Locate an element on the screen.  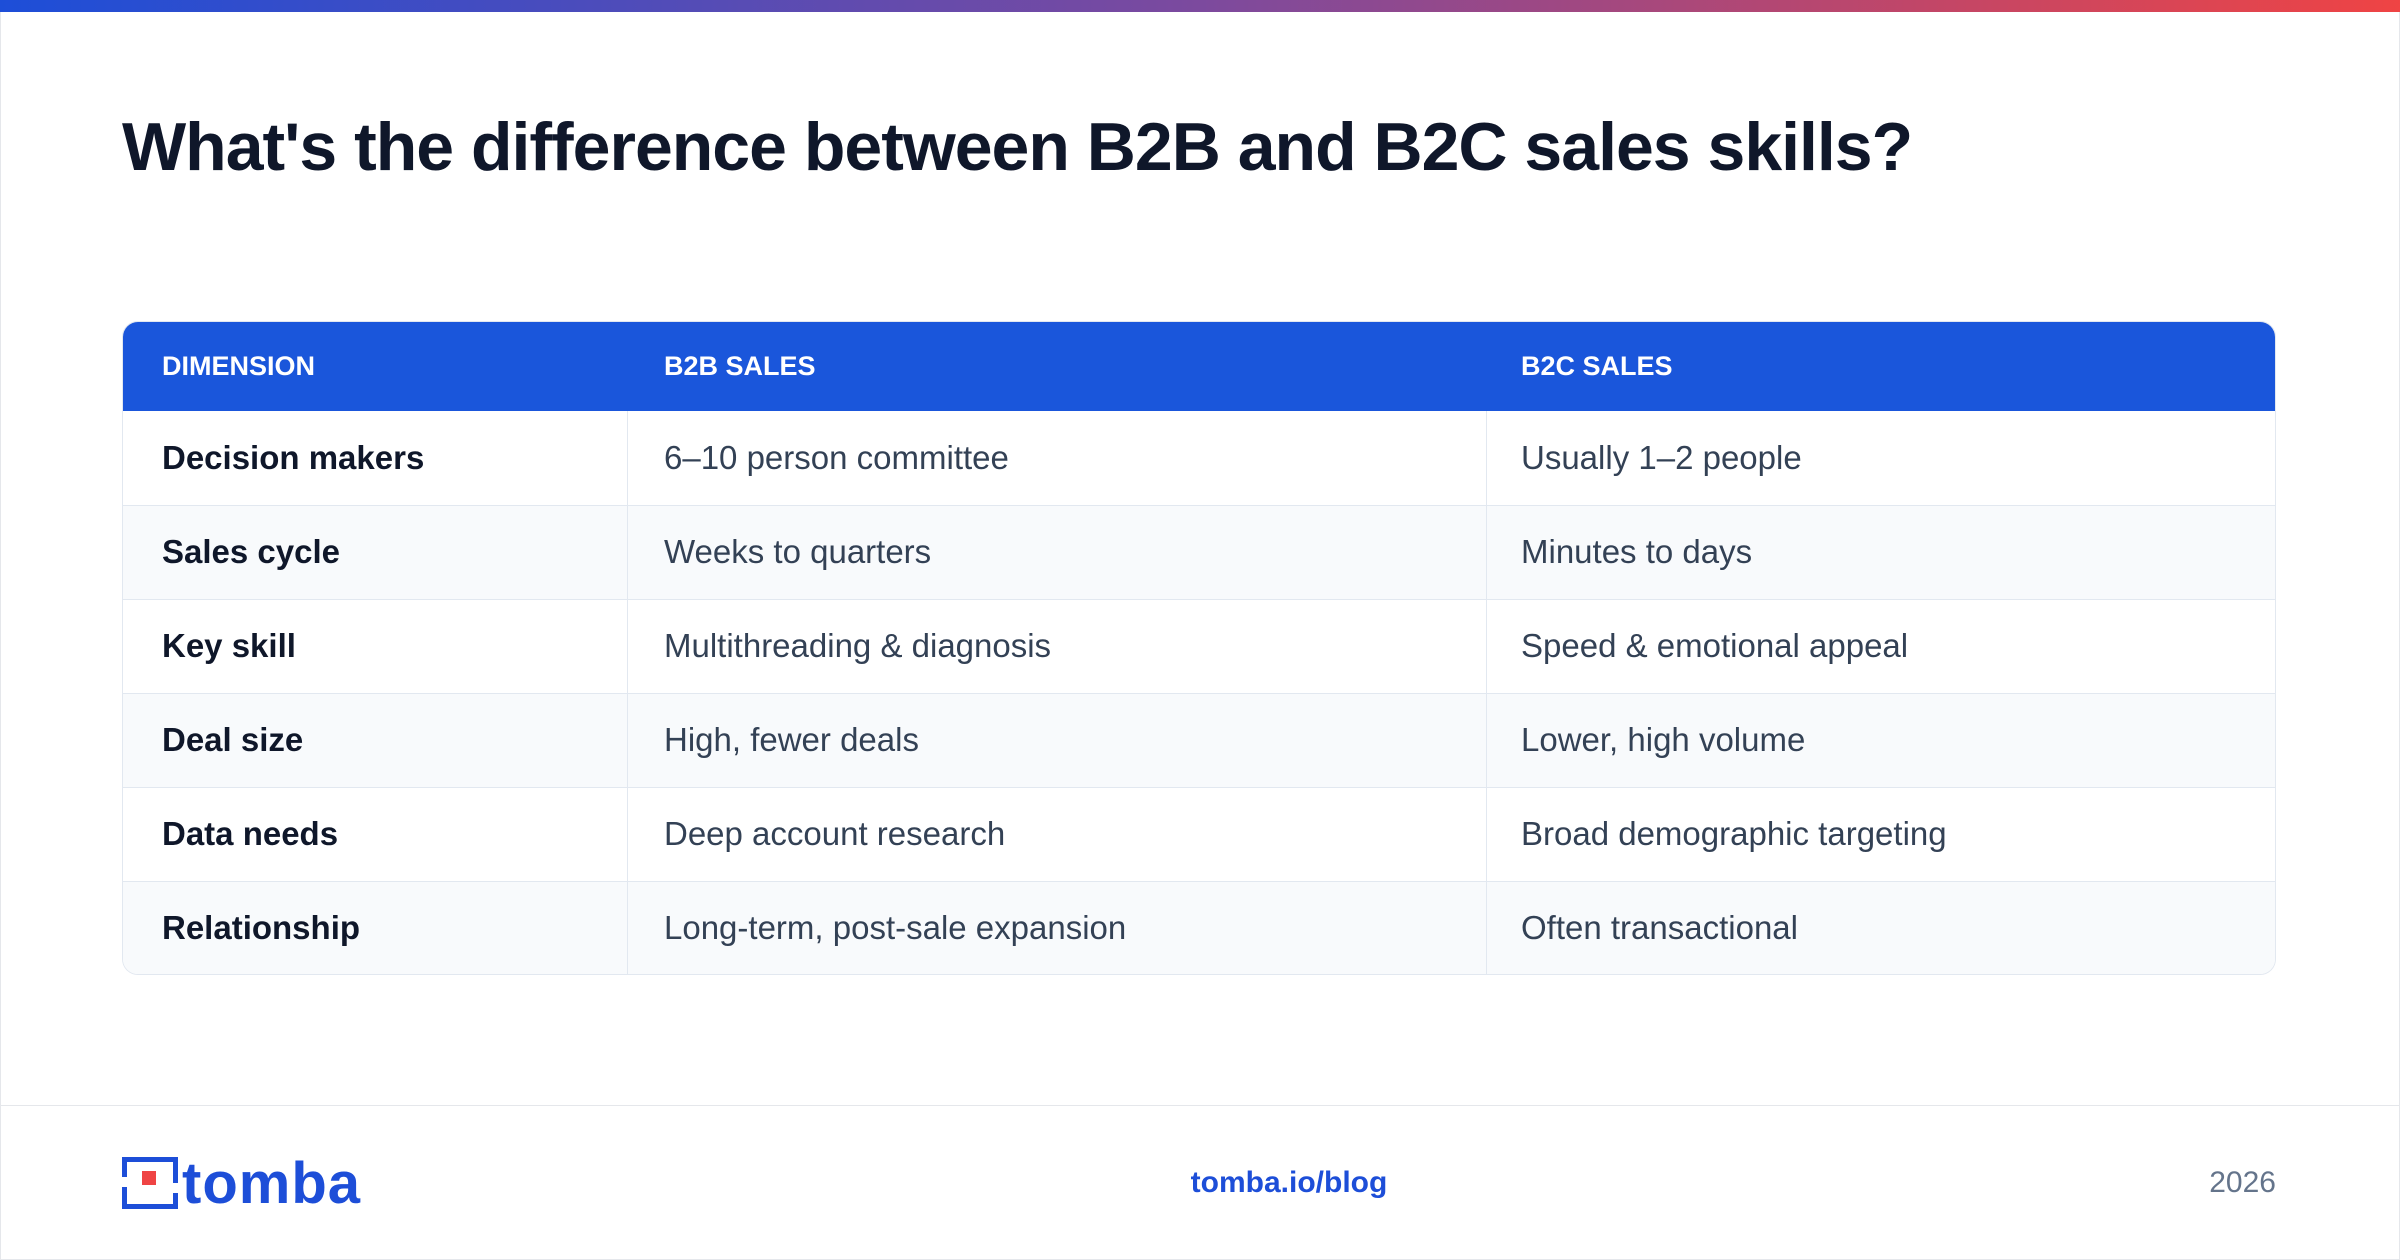
table-cell: Long-term, post-sale expansion is located at coordinates (895, 927).